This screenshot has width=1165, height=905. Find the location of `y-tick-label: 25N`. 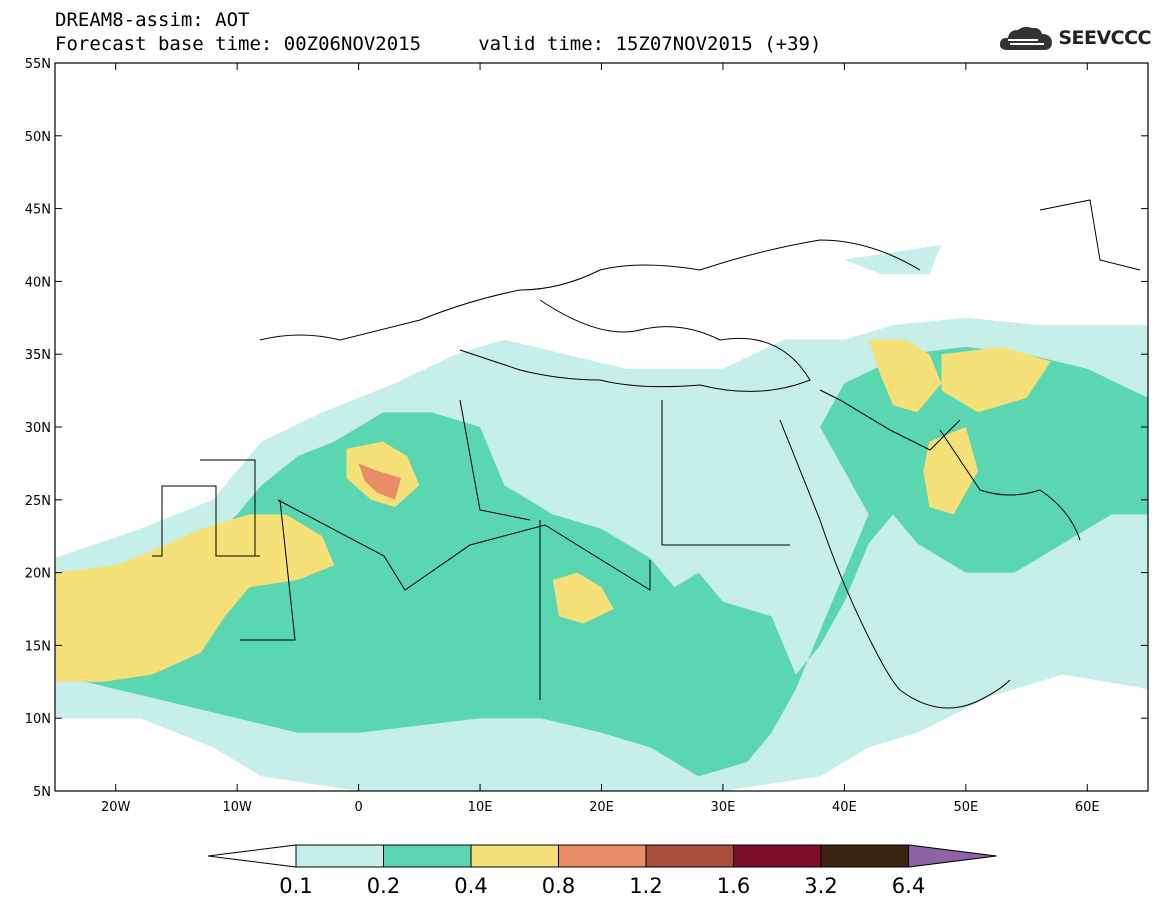

y-tick-label: 25N is located at coordinates (38, 501).